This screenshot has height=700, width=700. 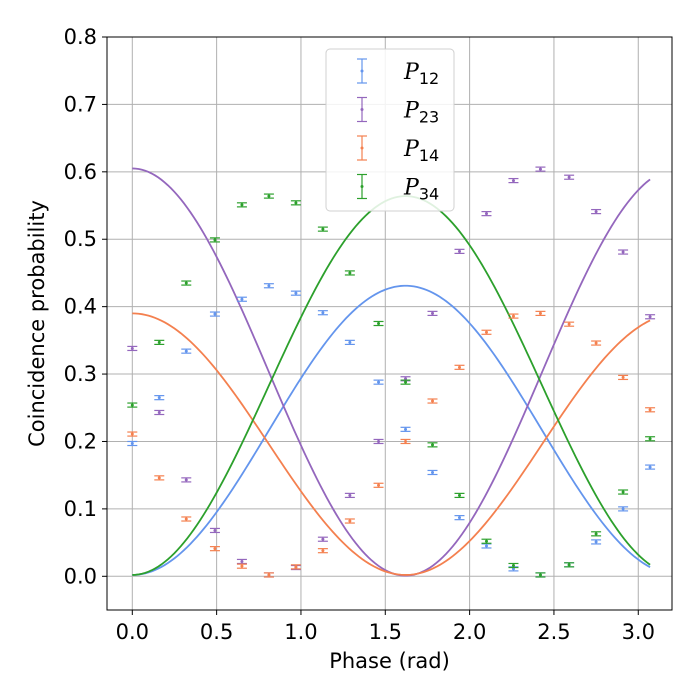 What do you see at coordinates (80, 239) in the screenshot?
I see `y-tick-label: 0.5` at bounding box center [80, 239].